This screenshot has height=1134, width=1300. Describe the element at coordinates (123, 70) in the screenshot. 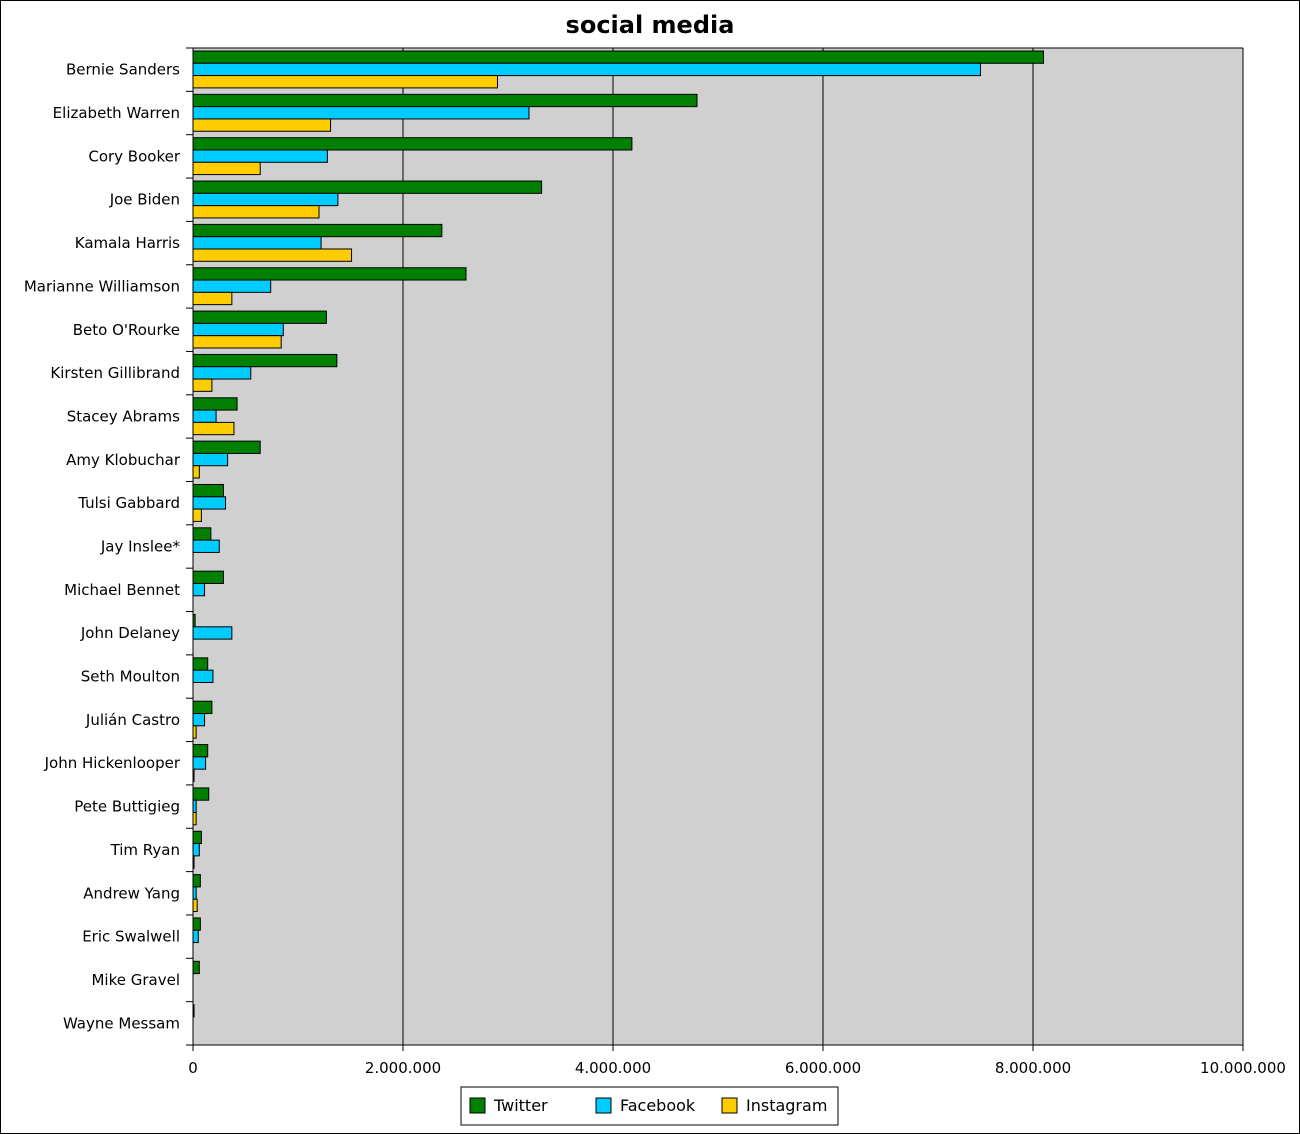

I see `category-label: Bernie Sanders` at that location.